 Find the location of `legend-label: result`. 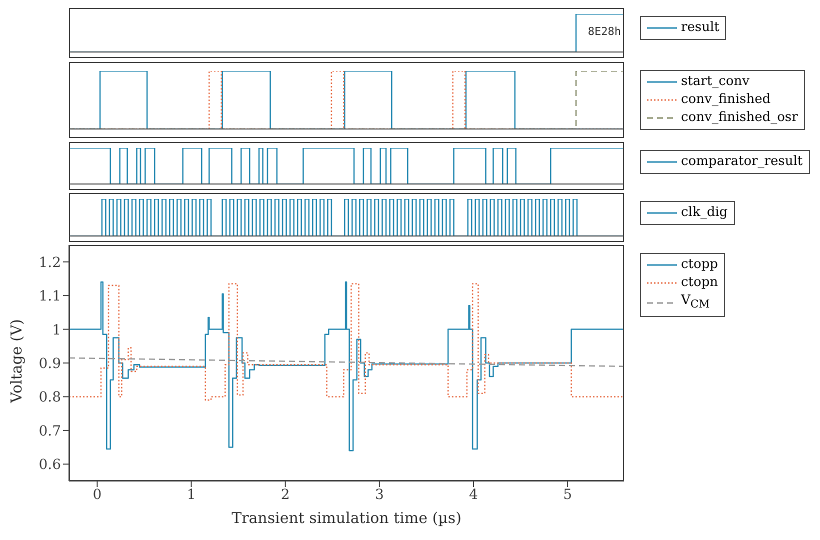

legend-label: result is located at coordinates (700, 28).